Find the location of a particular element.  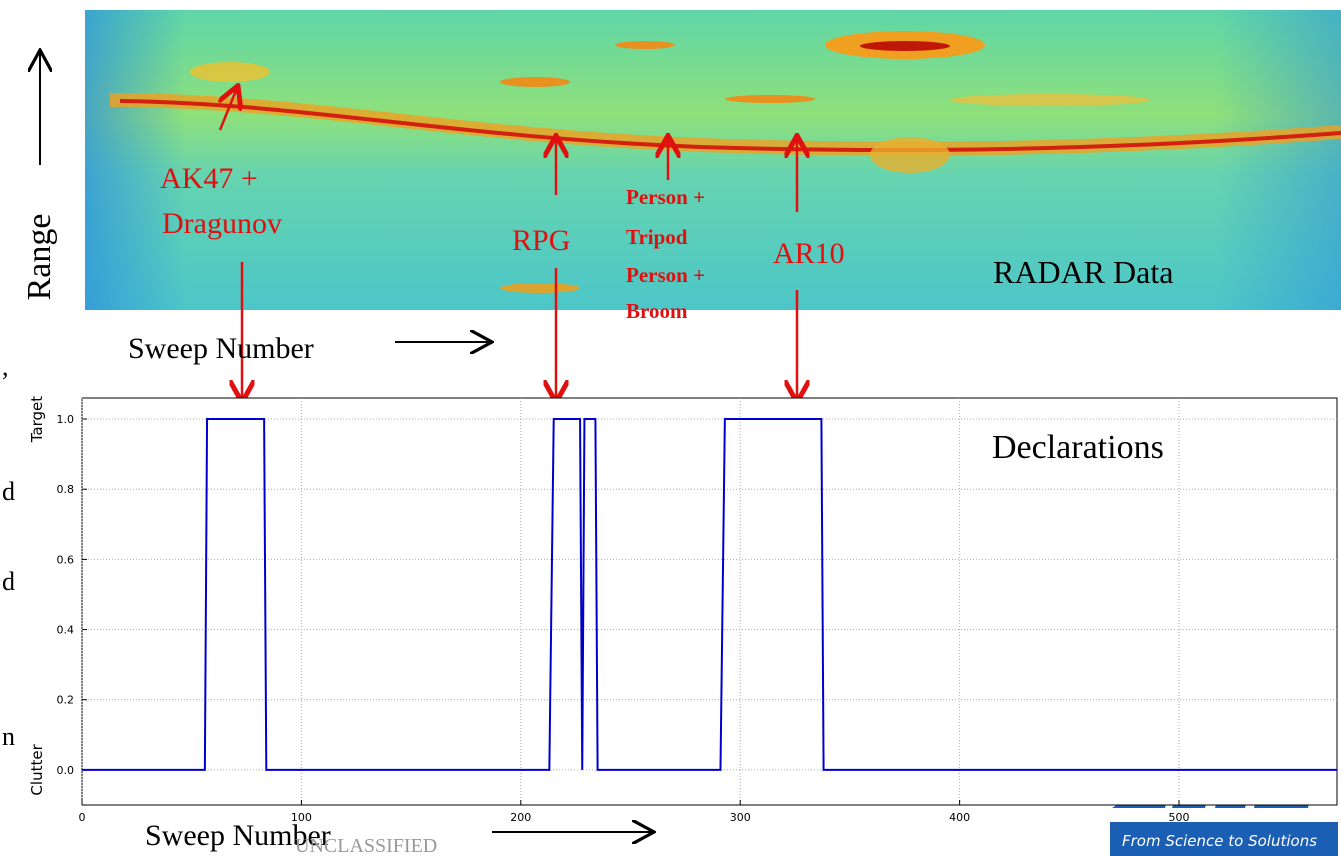

x-tick-label: 400 is located at coordinates (959, 817).